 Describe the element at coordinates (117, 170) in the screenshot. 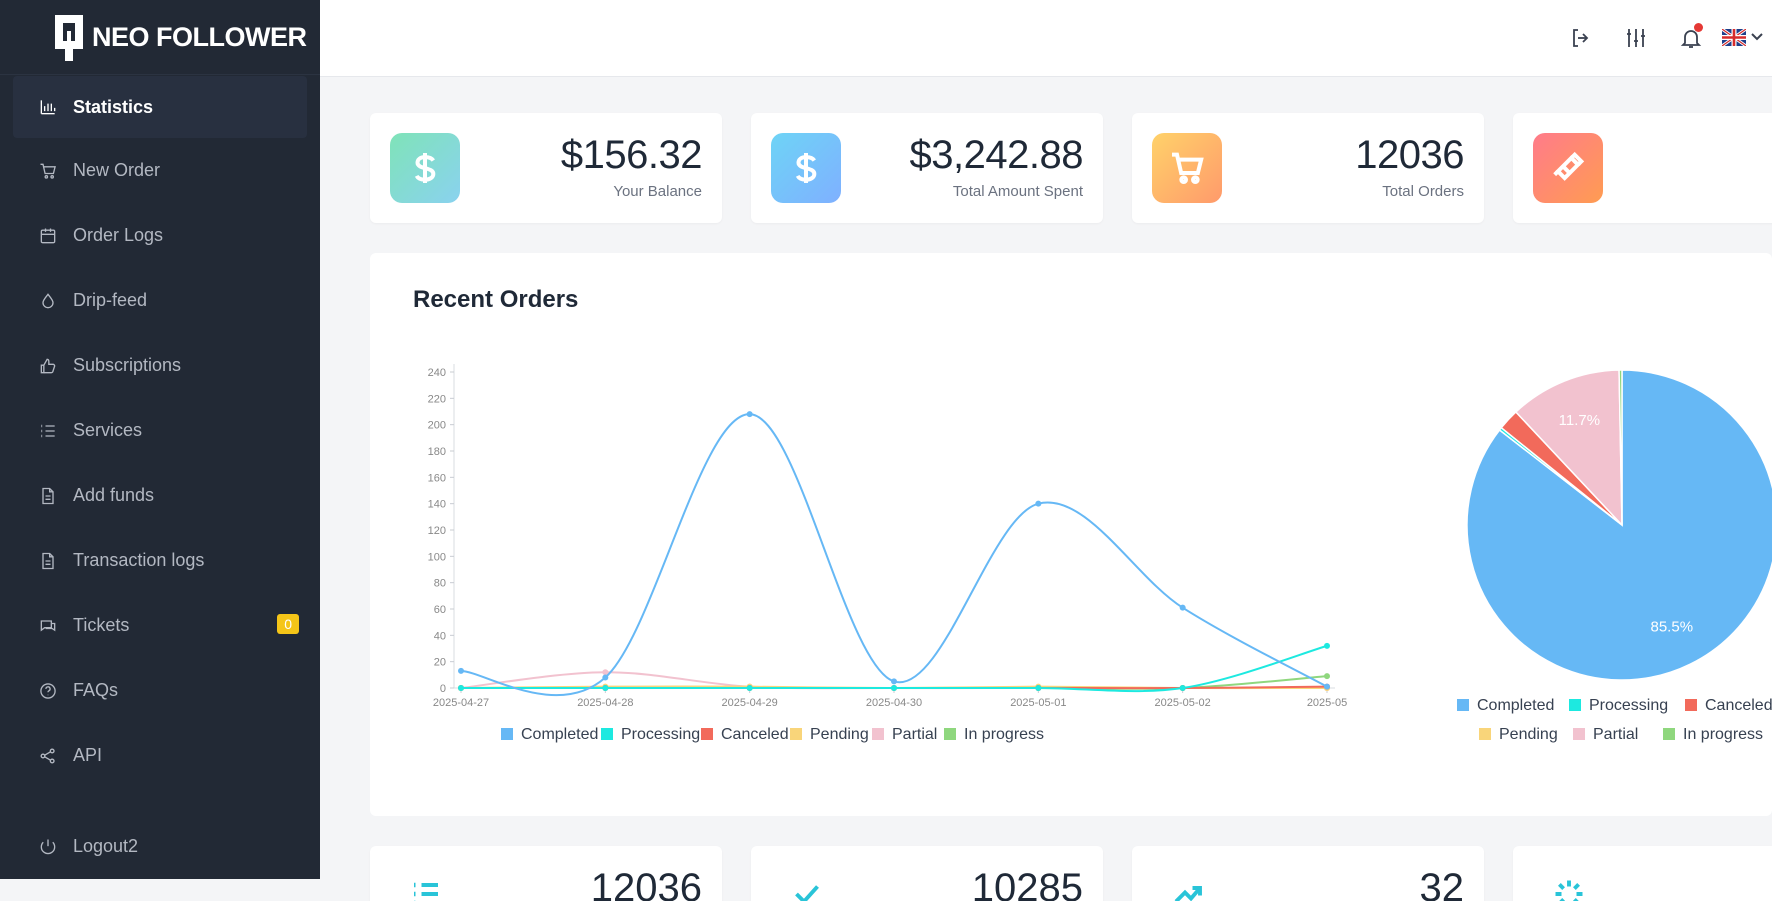

I see `sidebar-item-label: New Order` at that location.